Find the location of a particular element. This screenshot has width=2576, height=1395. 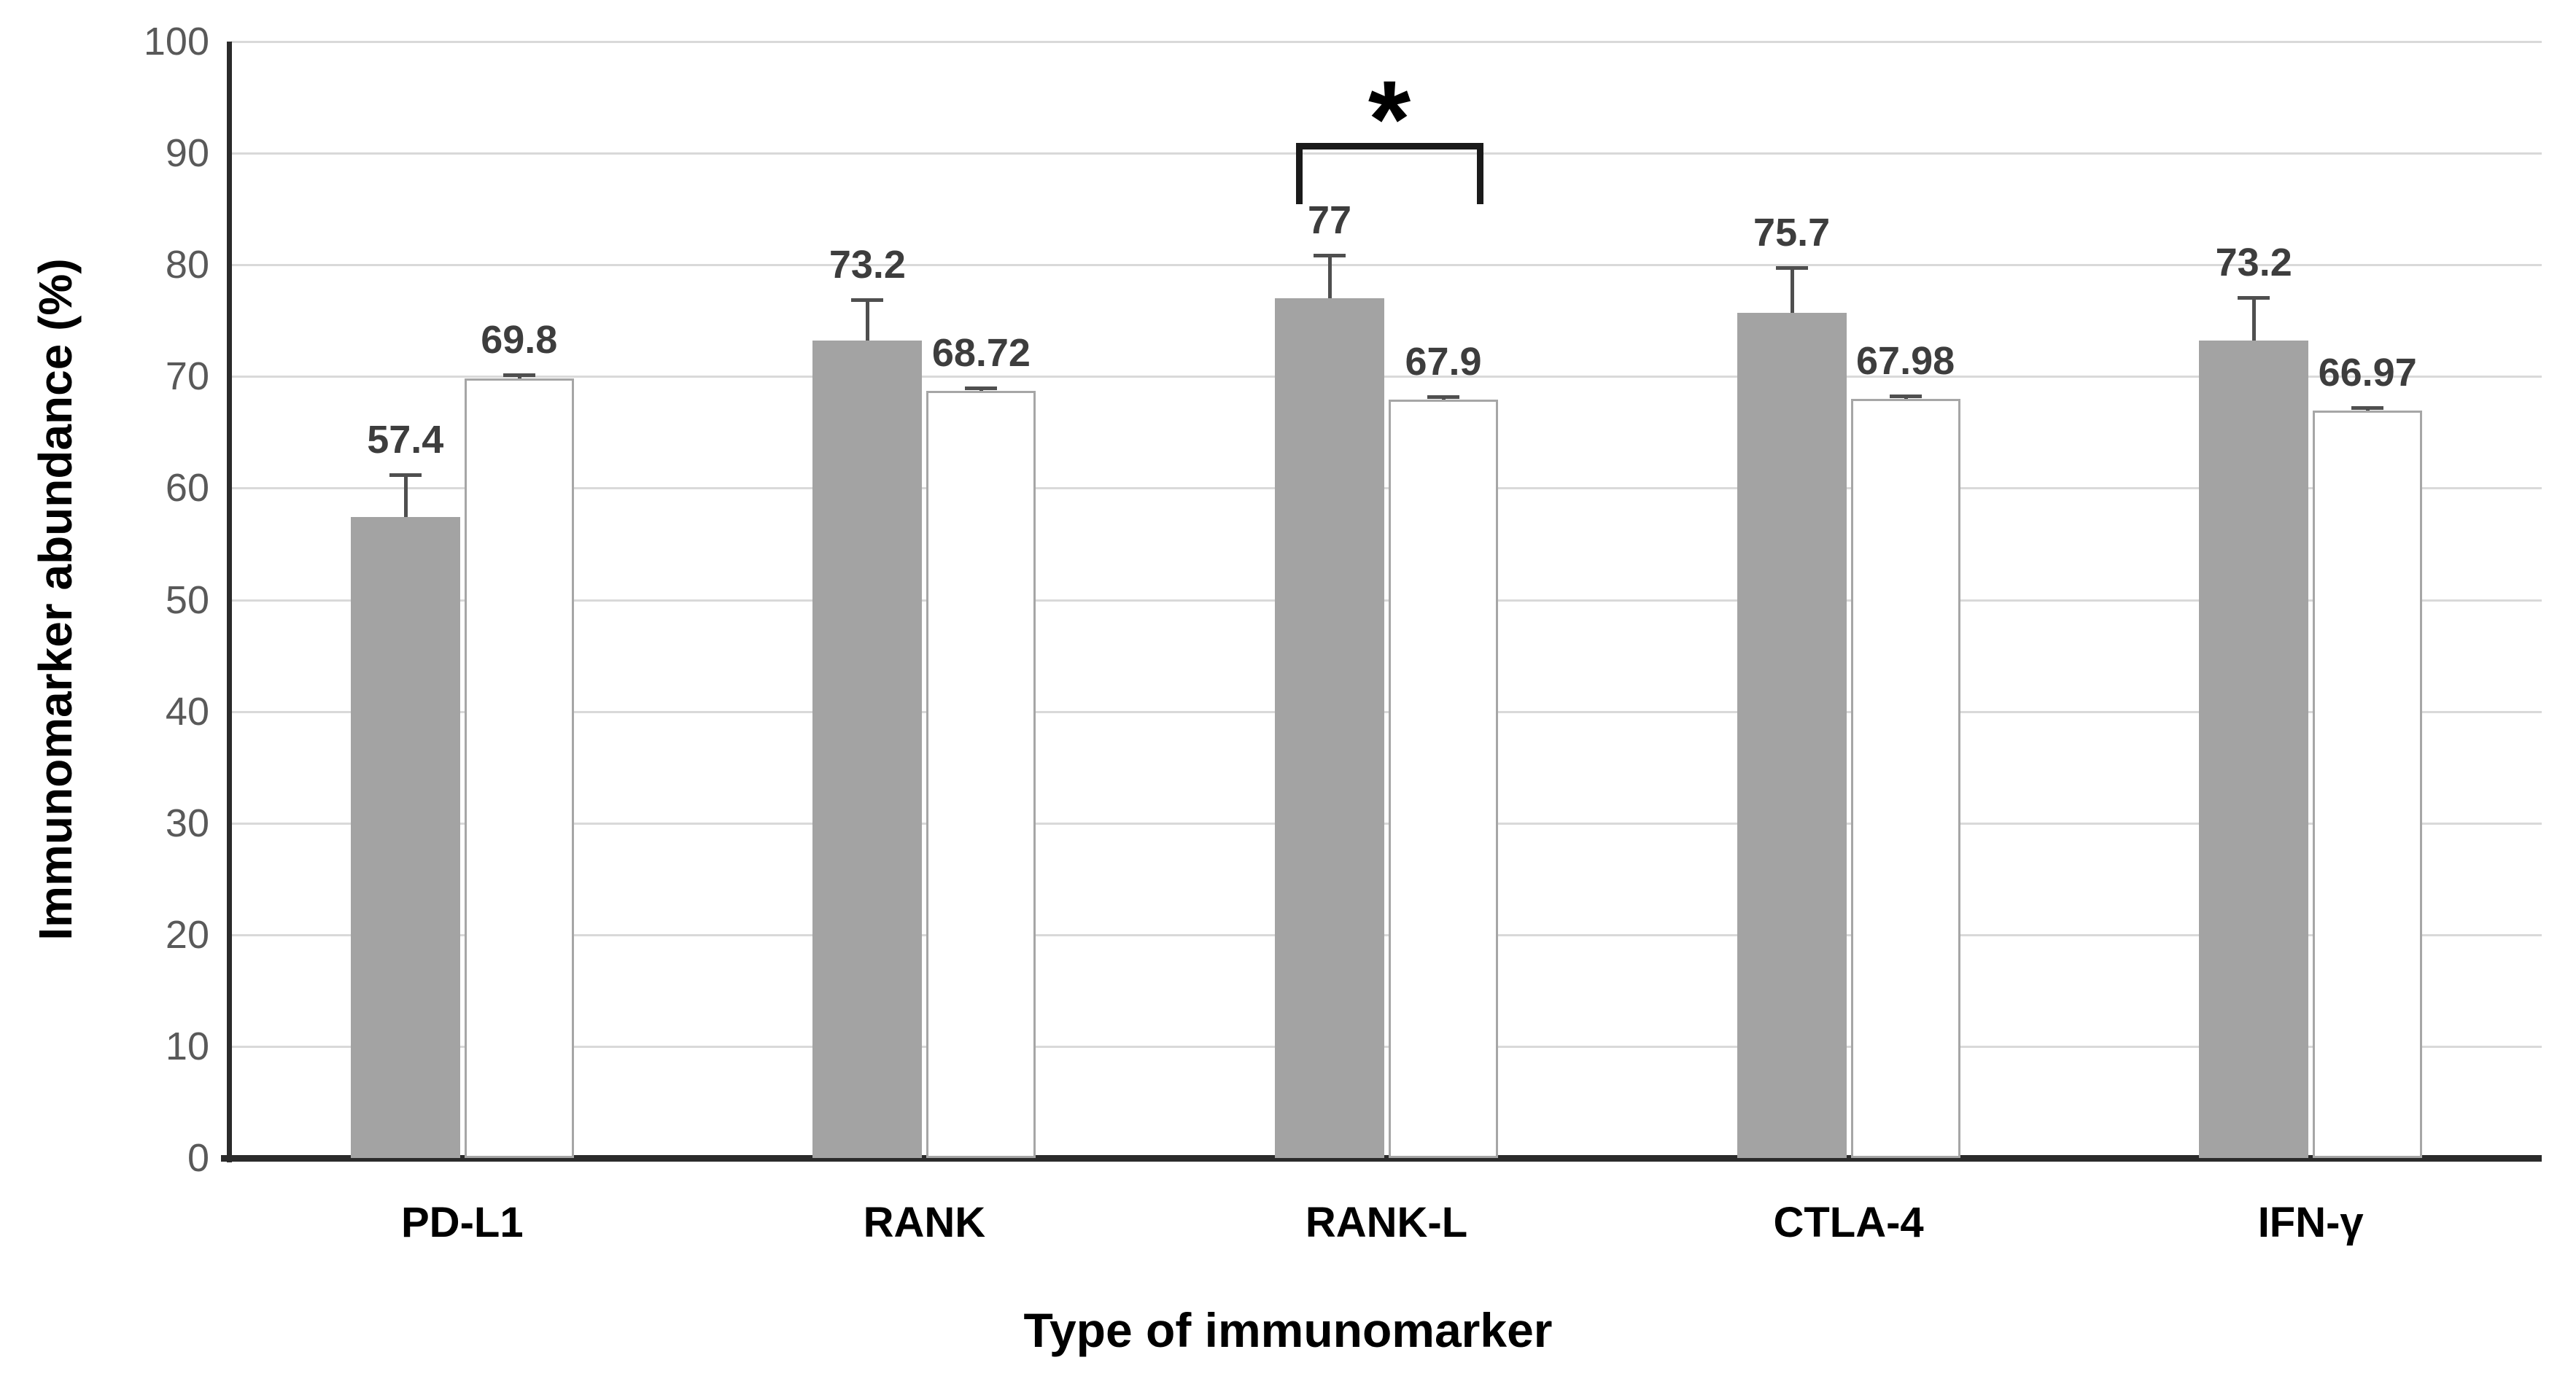

bar-series_1_gray-RANK is located at coordinates (868, 749).